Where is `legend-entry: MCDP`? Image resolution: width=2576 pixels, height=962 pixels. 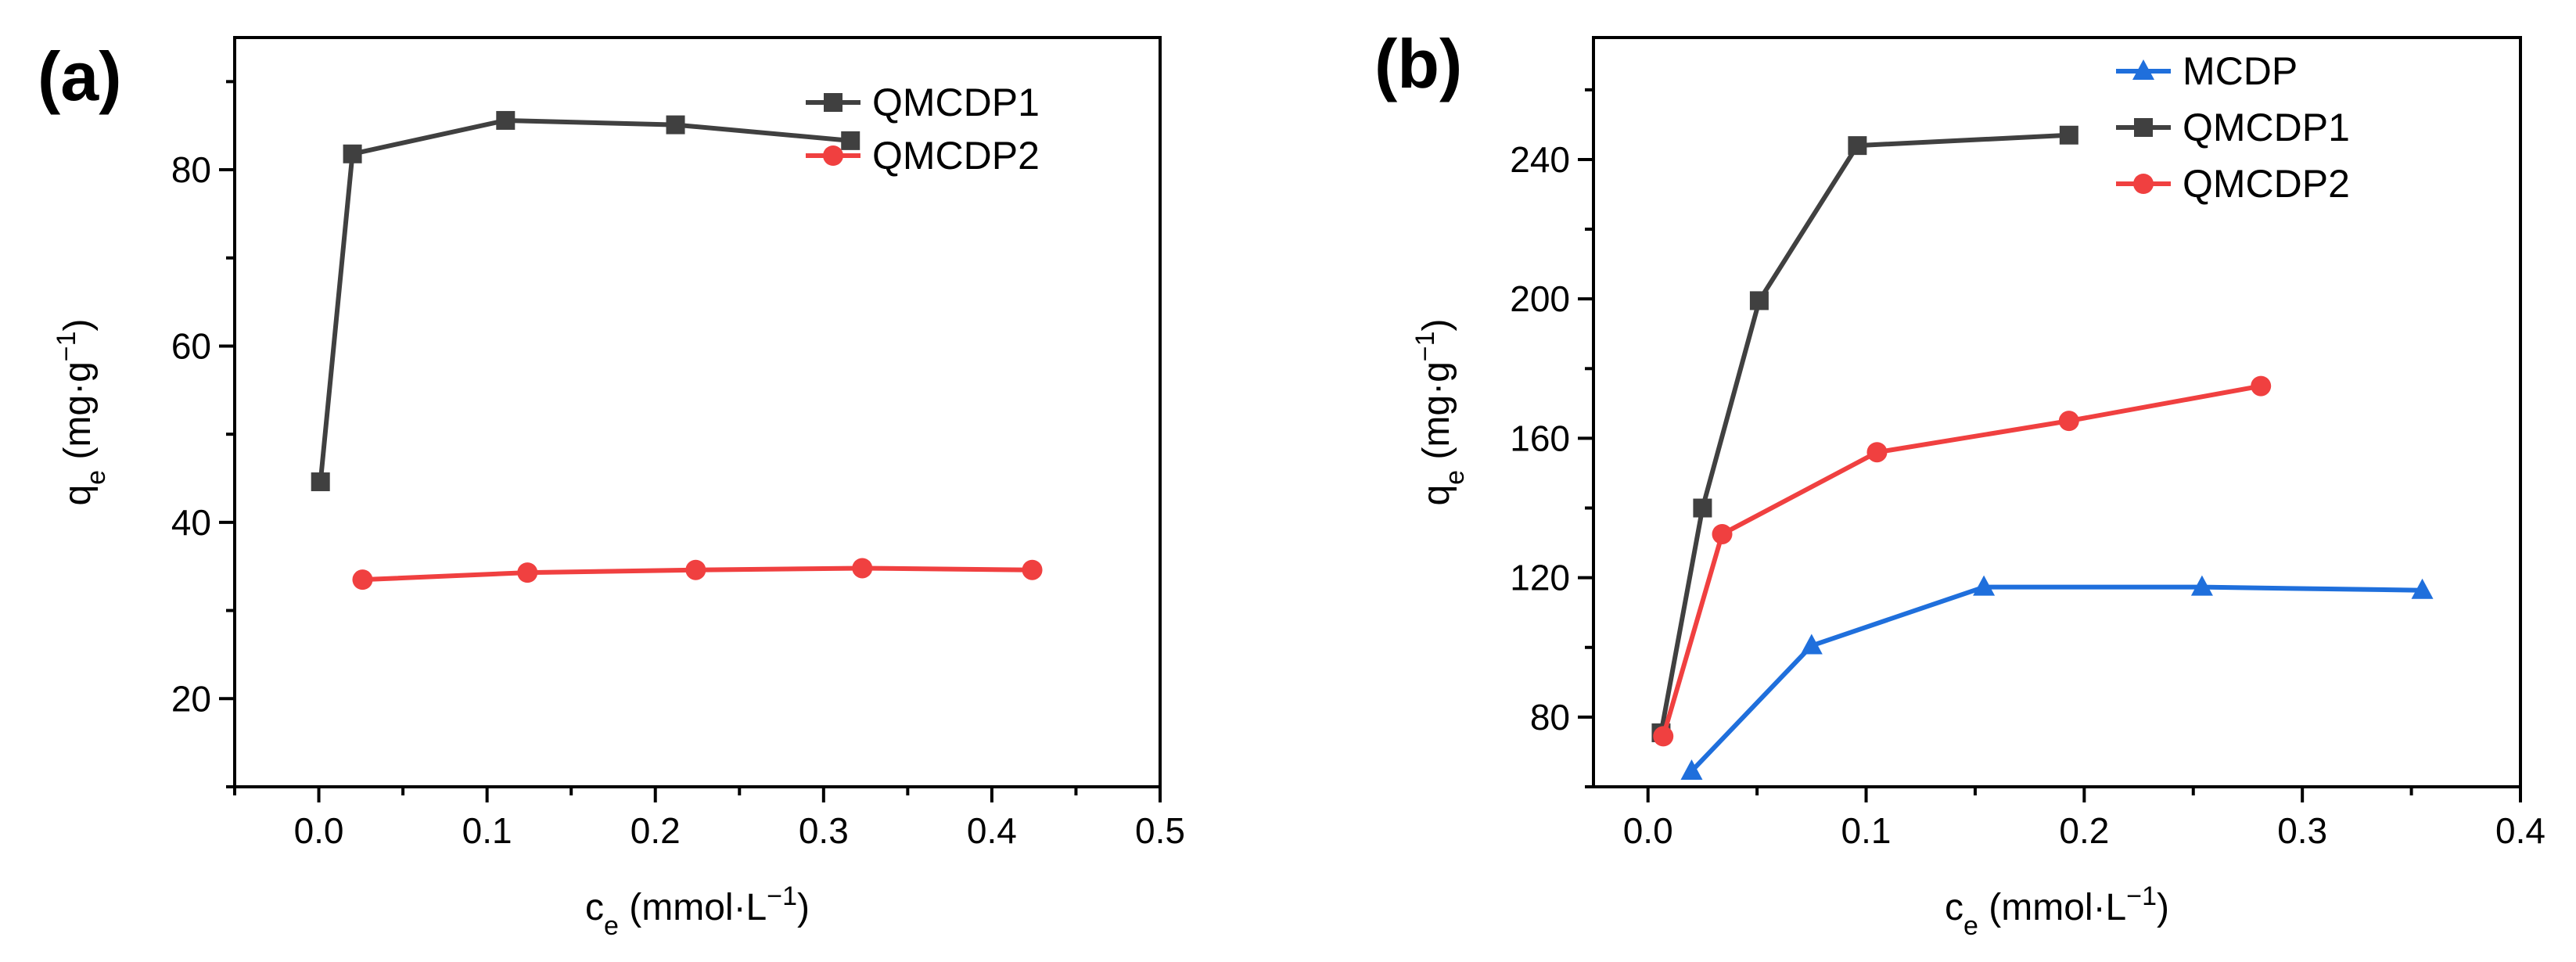
legend-entry: MCDP is located at coordinates (2207, 71).